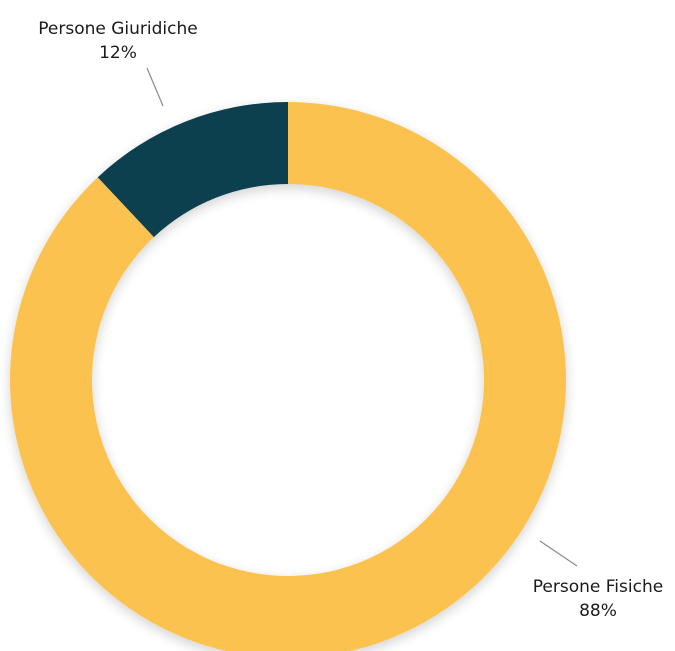 The height and width of the screenshot is (651, 675). I want to click on slice-label: Persone Giuridiche, so click(117, 29).